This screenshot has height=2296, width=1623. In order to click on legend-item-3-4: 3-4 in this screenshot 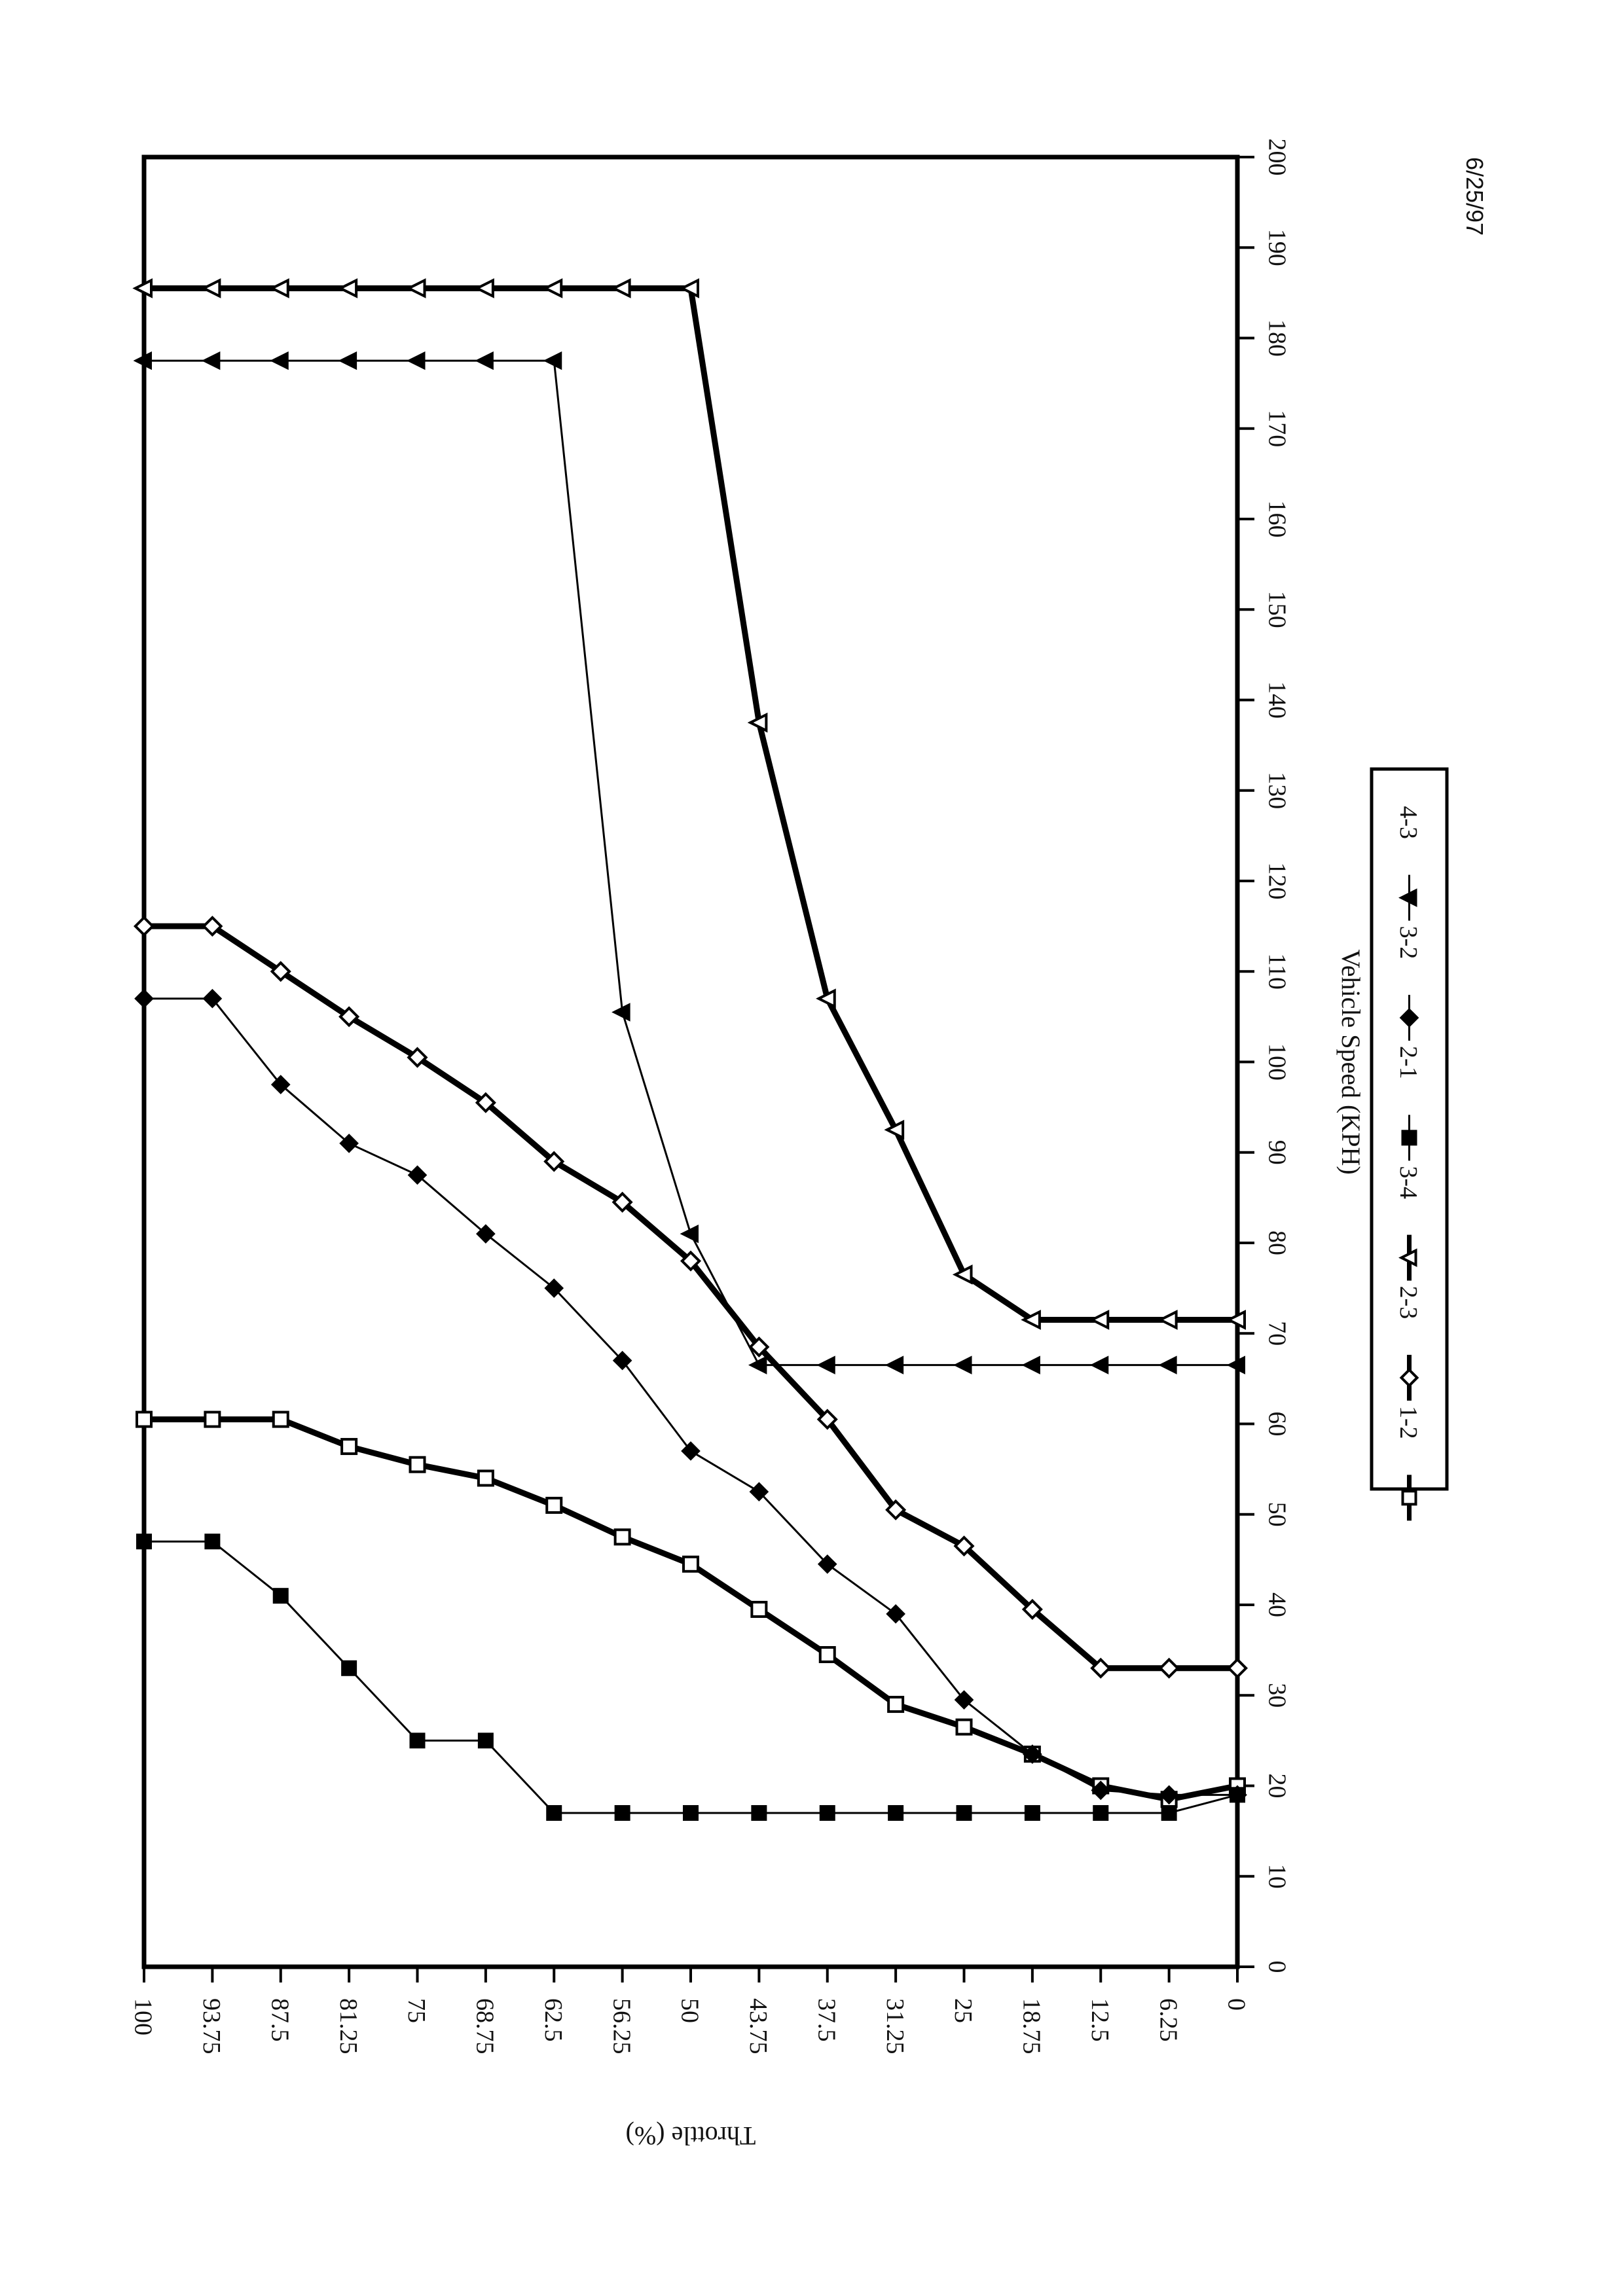, I will do `click(1408, 1223)`.